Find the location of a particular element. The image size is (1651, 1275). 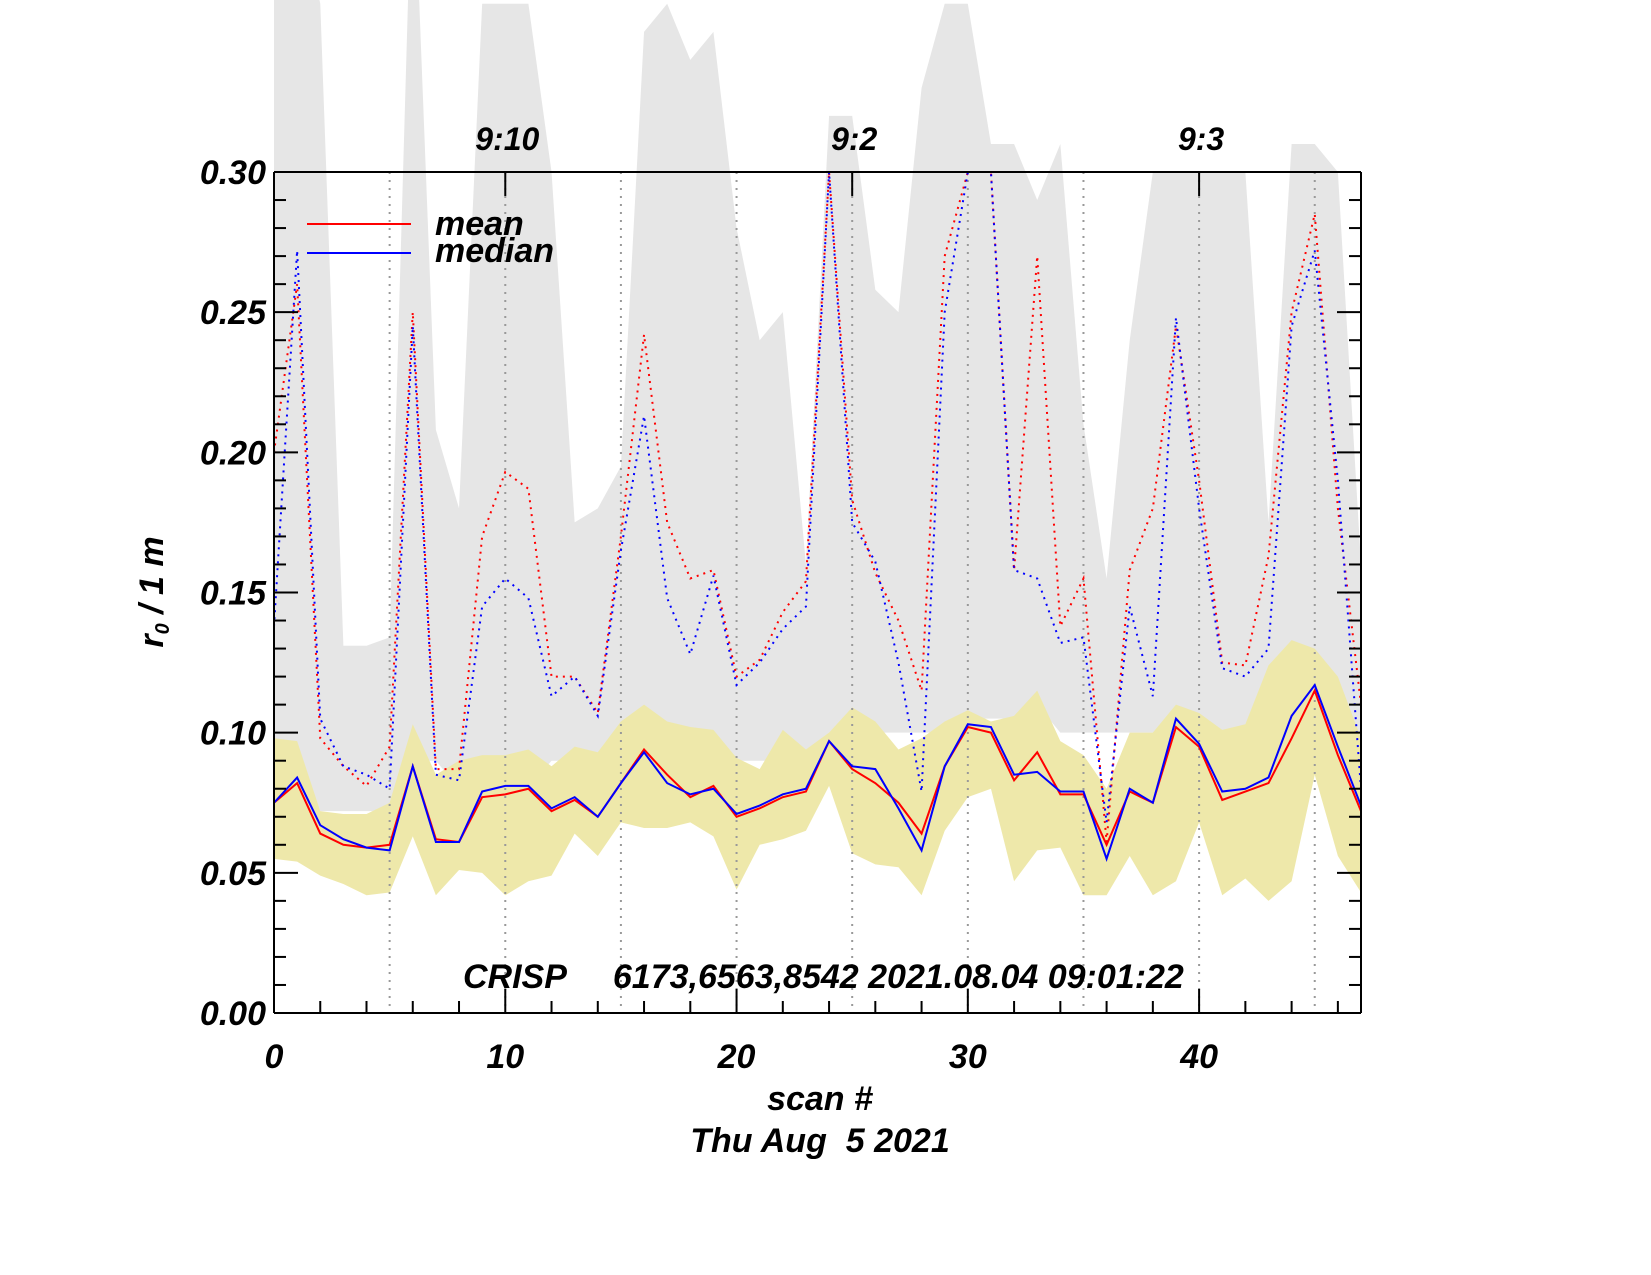

date-label: Thu Aug 5 2021 is located at coordinates (819, 1141).